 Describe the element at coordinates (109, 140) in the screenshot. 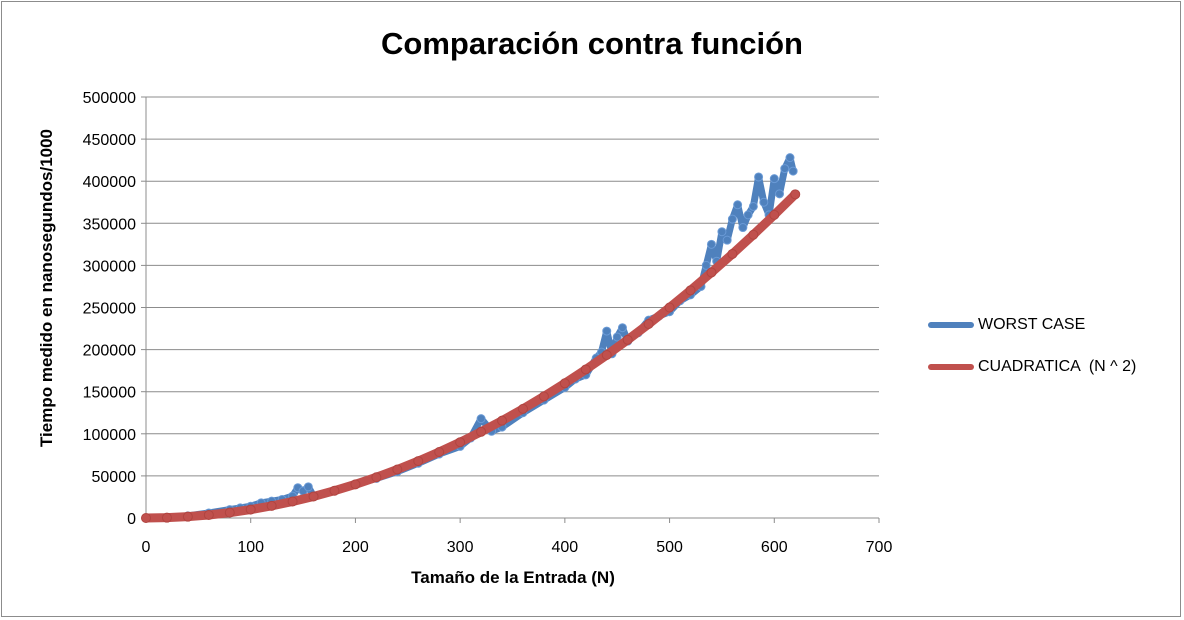

I see `y-tick-label: 450000` at that location.